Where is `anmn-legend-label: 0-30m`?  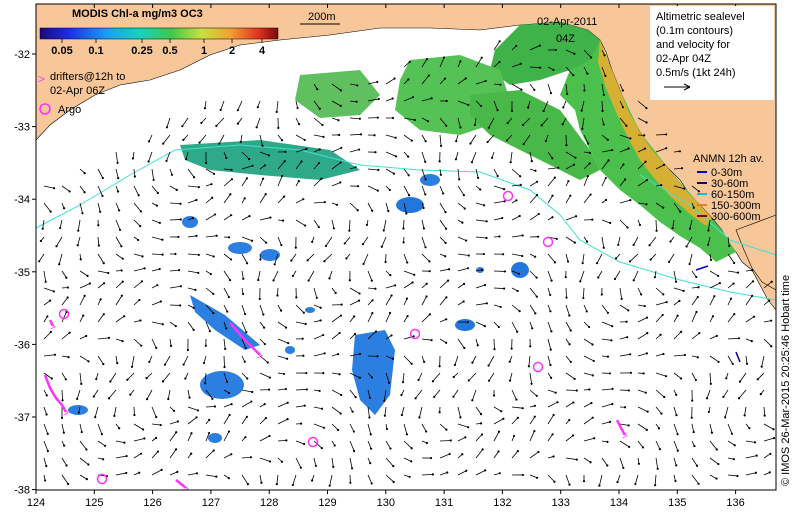 anmn-legend-label: 0-30m is located at coordinates (726, 173).